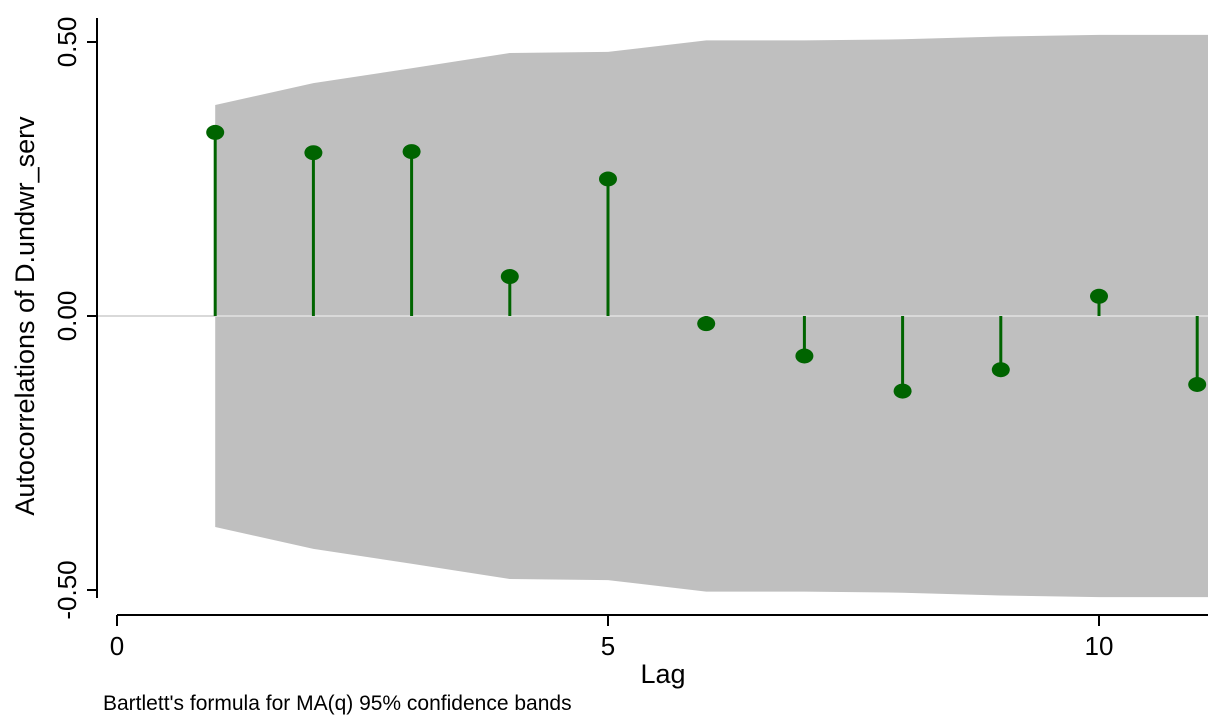 Image resolution: width=1208 pixels, height=716 pixels. Describe the element at coordinates (67, 42) in the screenshot. I see `y-tick-label: 0.50` at that location.